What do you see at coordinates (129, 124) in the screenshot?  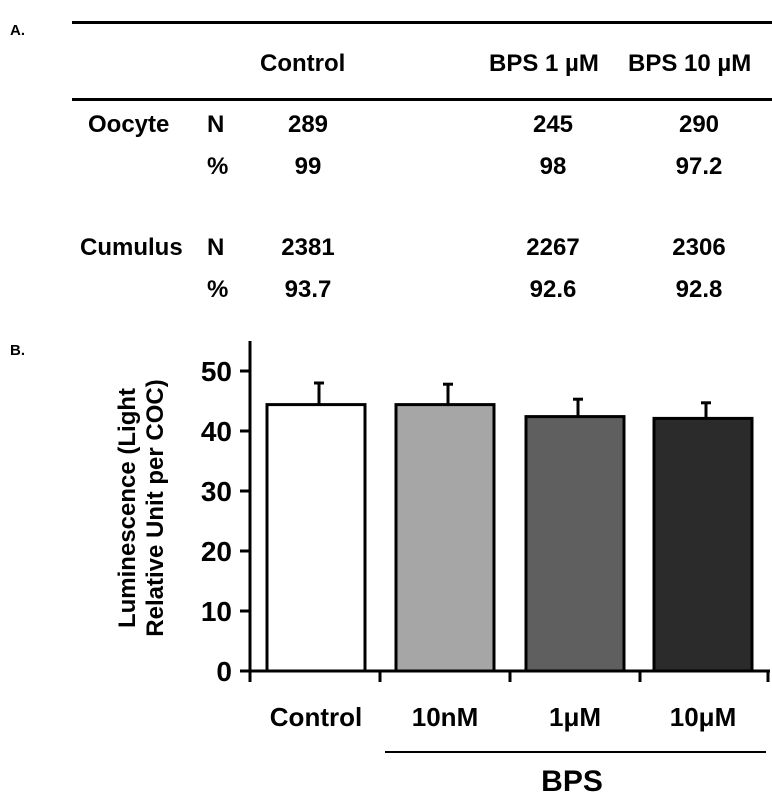 I see `row-group-oocyte: Oocyte` at bounding box center [129, 124].